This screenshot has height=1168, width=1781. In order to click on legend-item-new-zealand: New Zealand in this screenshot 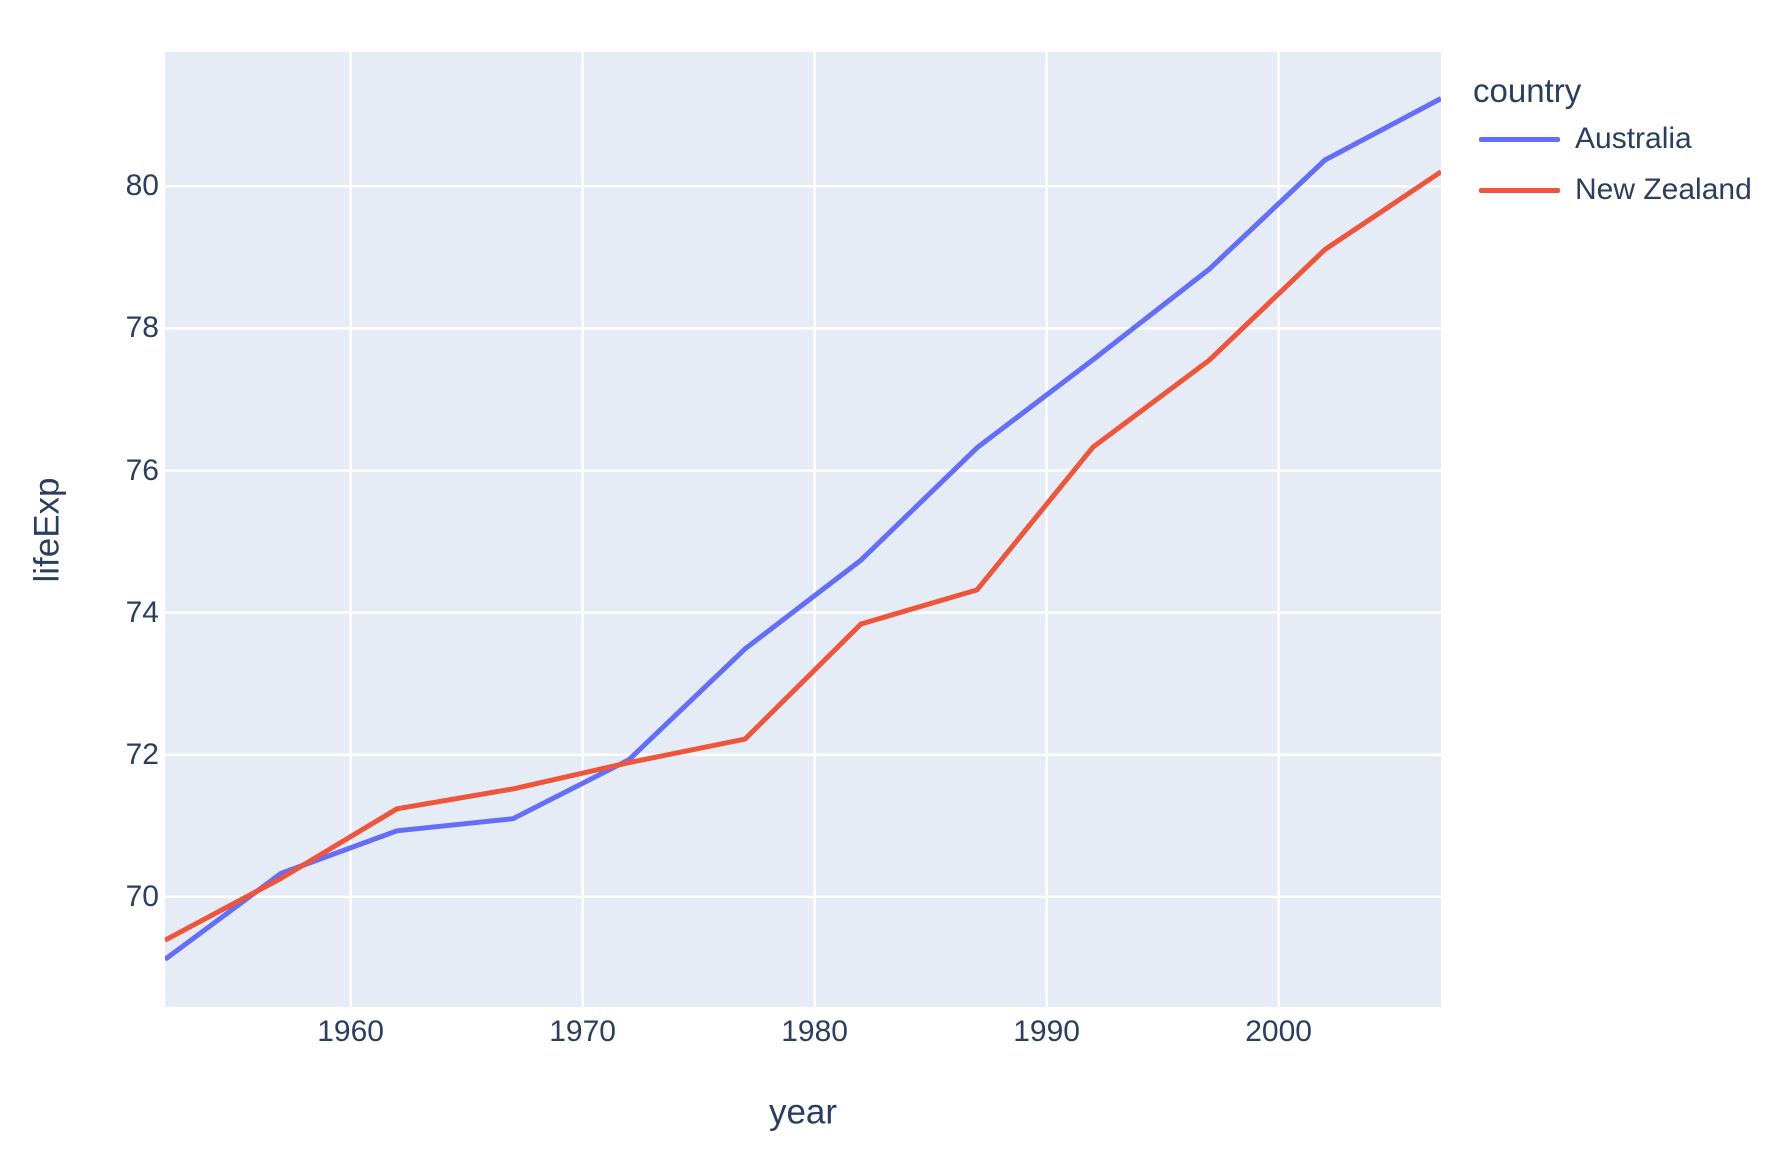, I will do `click(1615, 190)`.